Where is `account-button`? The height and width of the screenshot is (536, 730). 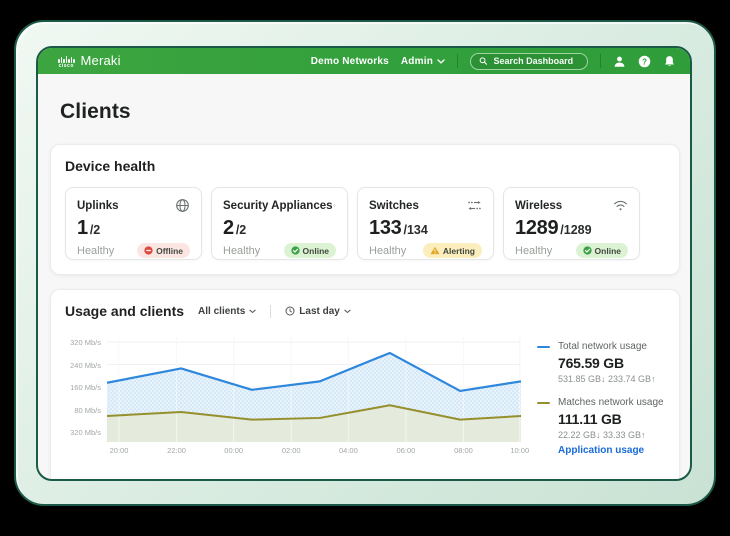 account-button is located at coordinates (619, 61).